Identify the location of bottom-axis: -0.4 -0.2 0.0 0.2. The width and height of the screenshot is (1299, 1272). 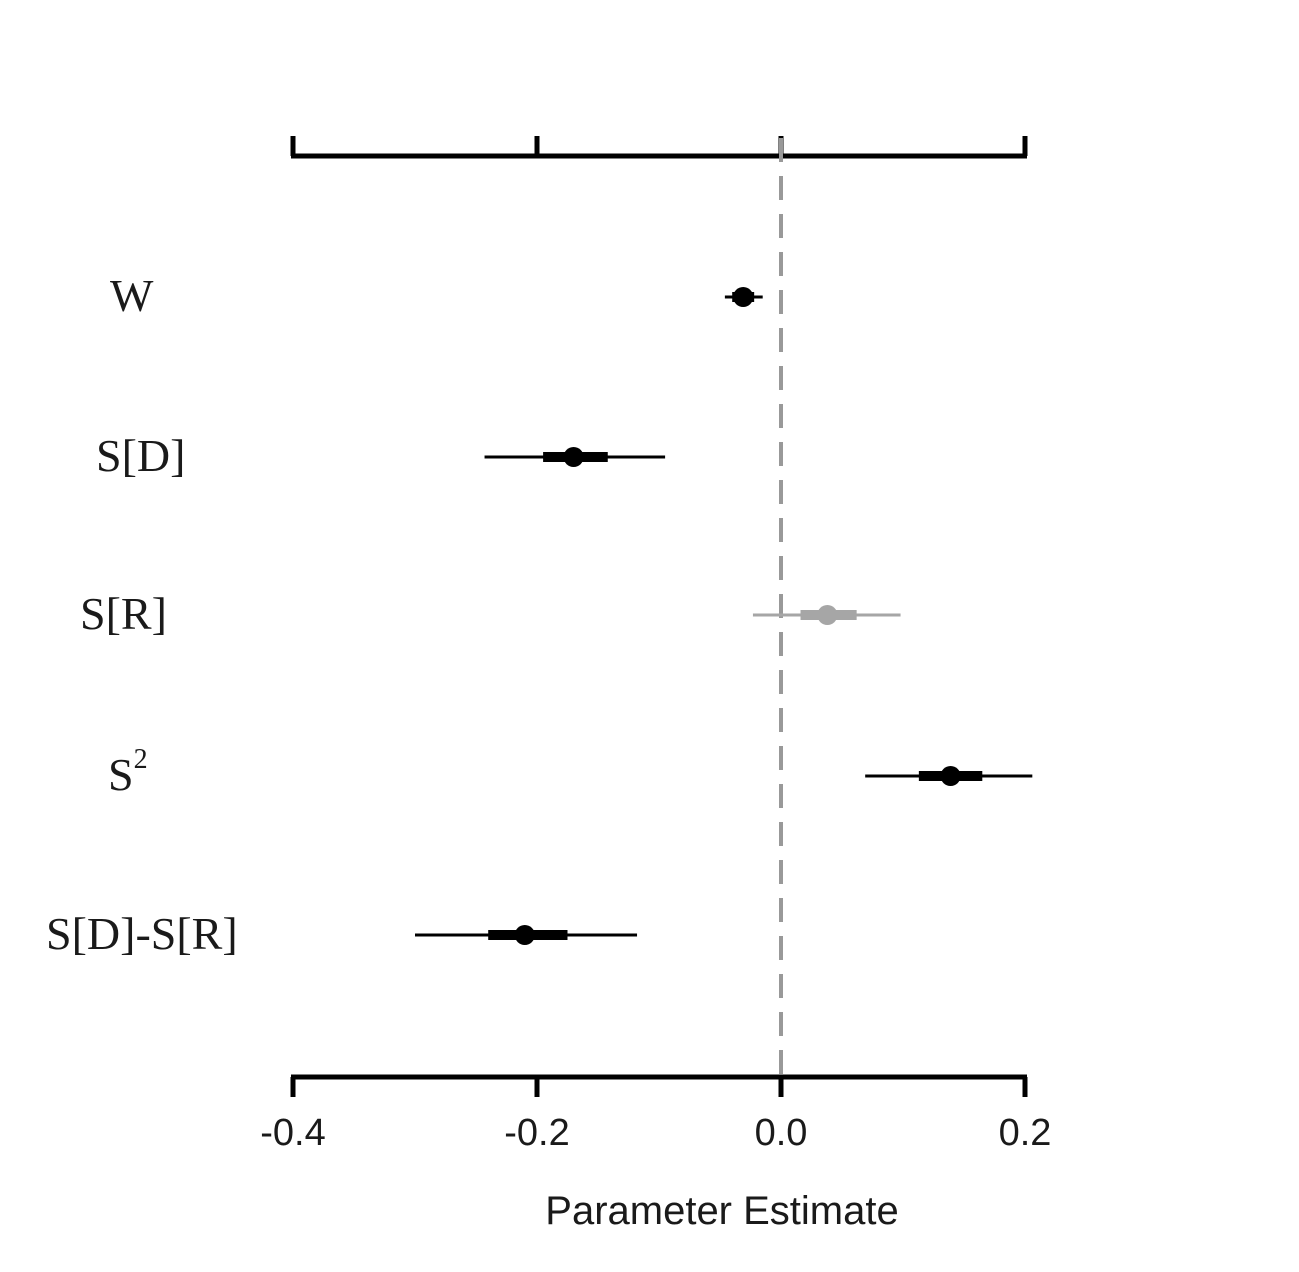
(656, 1114).